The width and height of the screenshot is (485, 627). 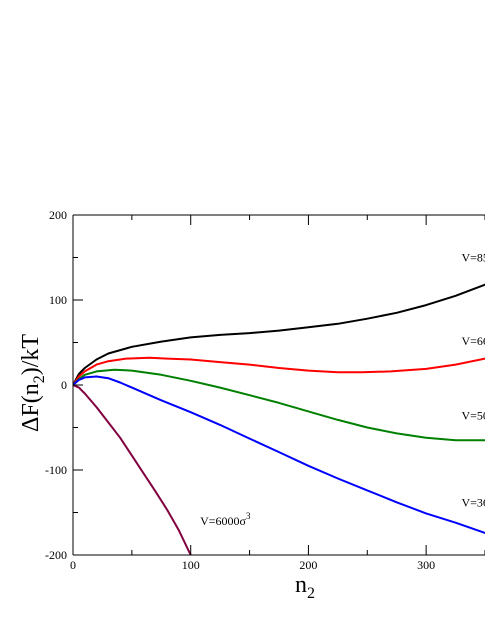 What do you see at coordinates (31, 407) in the screenshot?
I see `y-axis-title-part-1: ΔF(n` at bounding box center [31, 407].